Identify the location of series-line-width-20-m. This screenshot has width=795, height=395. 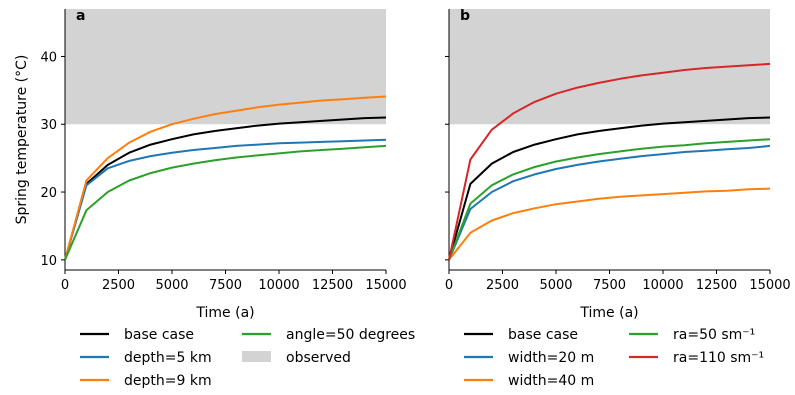
(609, 202).